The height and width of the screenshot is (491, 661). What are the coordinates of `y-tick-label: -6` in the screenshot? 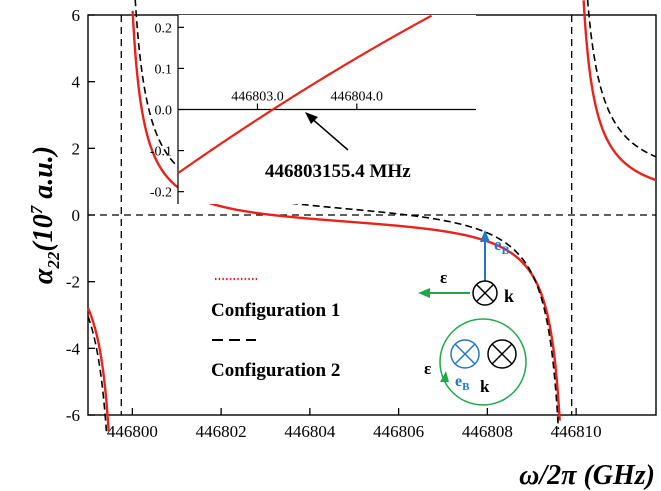 It's located at (73, 415).